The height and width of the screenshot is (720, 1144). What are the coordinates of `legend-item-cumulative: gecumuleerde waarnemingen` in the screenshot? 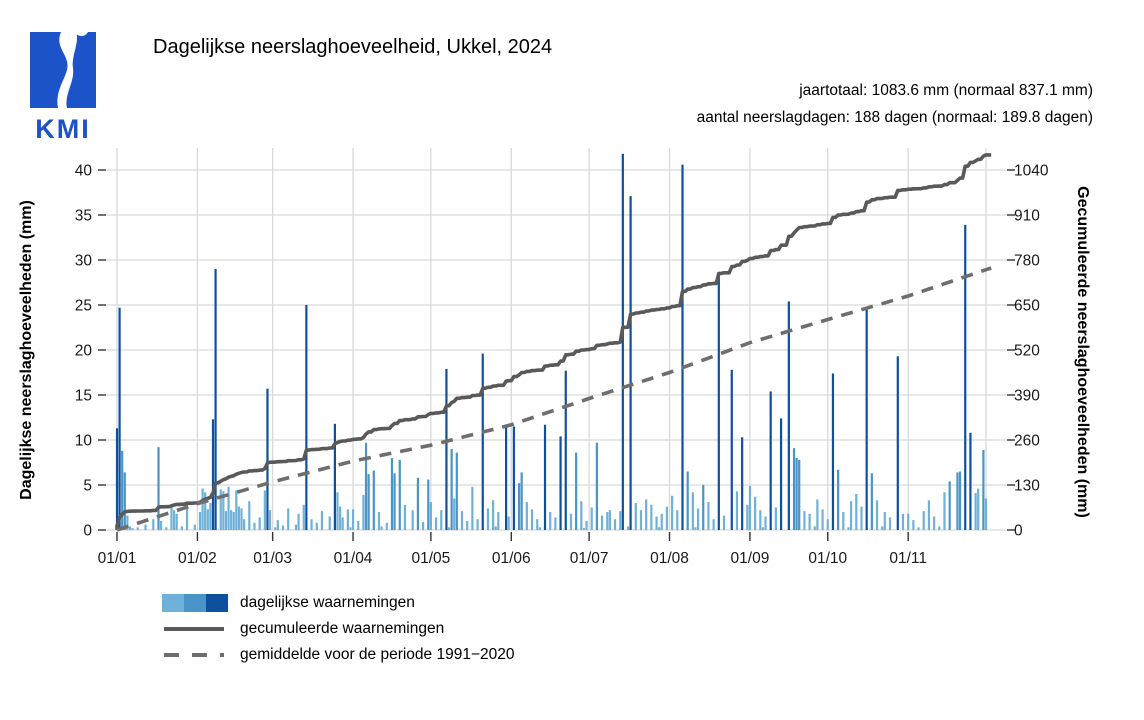 It's located at (338, 629).